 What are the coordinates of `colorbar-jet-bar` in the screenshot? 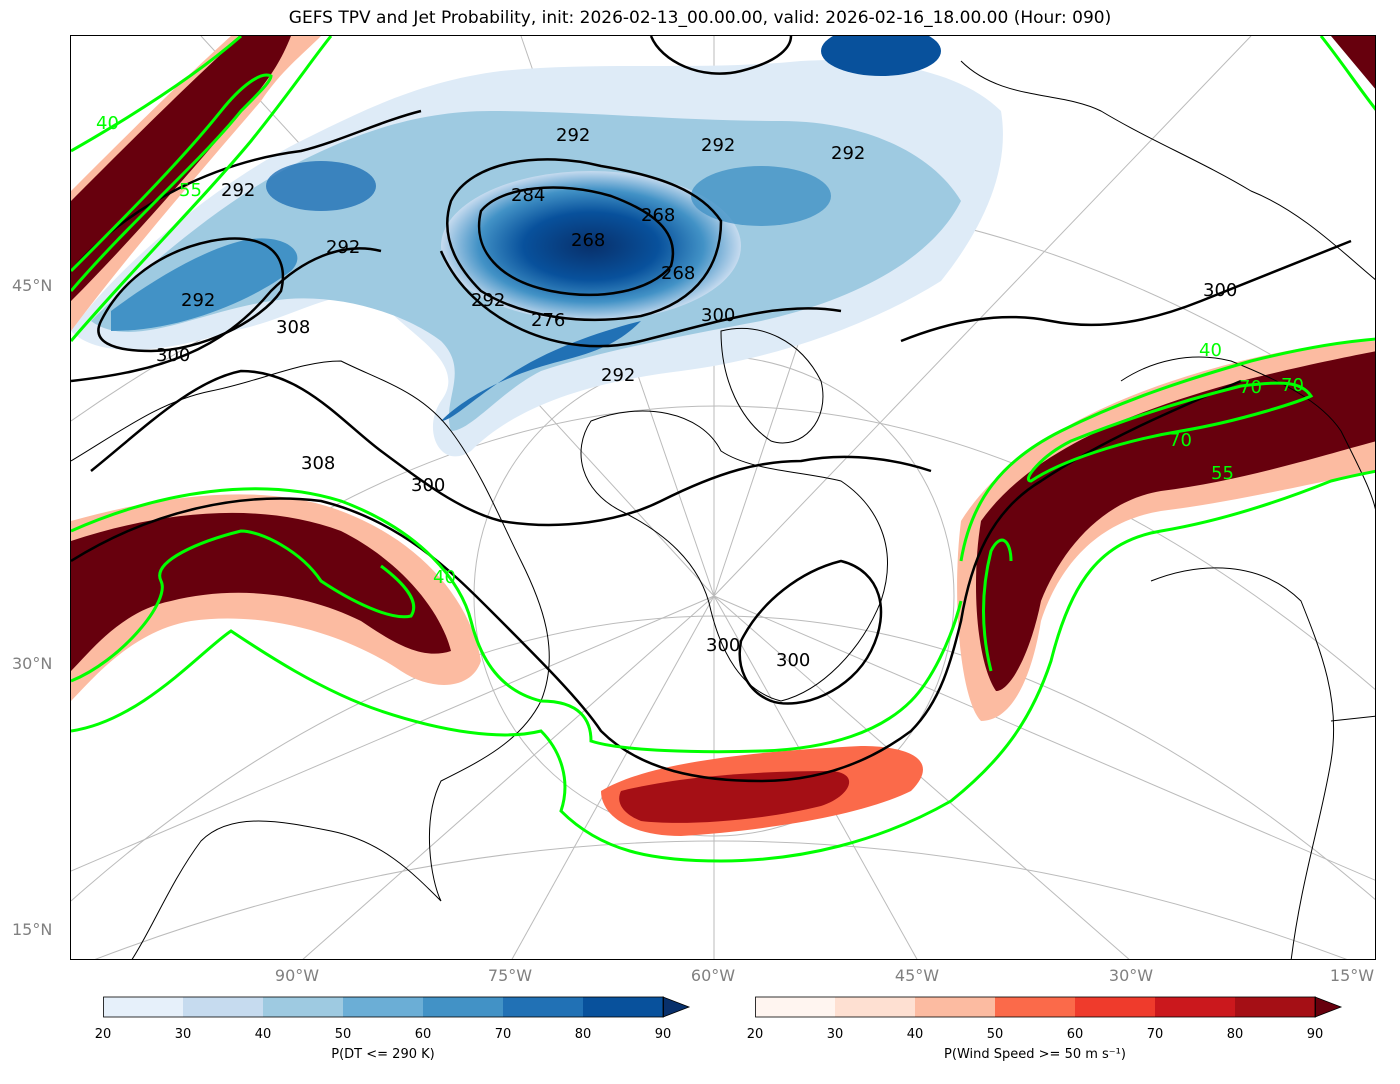 It's located at (1049, 1007).